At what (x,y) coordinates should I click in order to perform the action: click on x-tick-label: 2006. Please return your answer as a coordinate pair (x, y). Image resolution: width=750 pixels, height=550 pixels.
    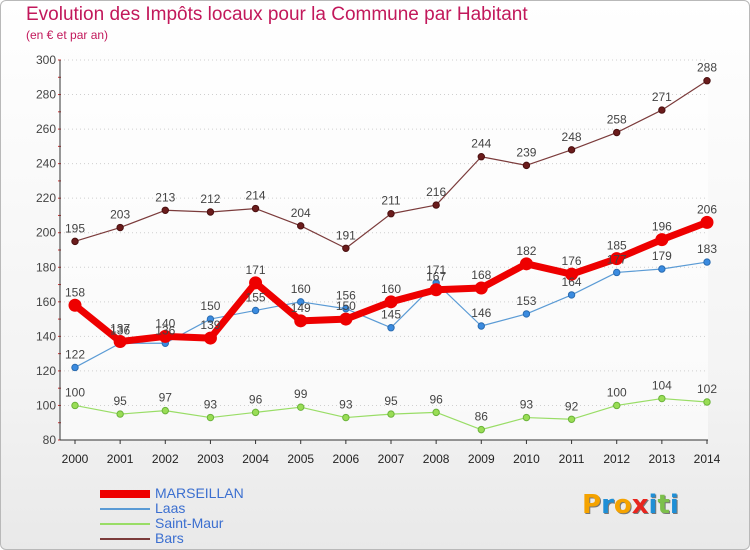
    Looking at the image, I should click on (346, 459).